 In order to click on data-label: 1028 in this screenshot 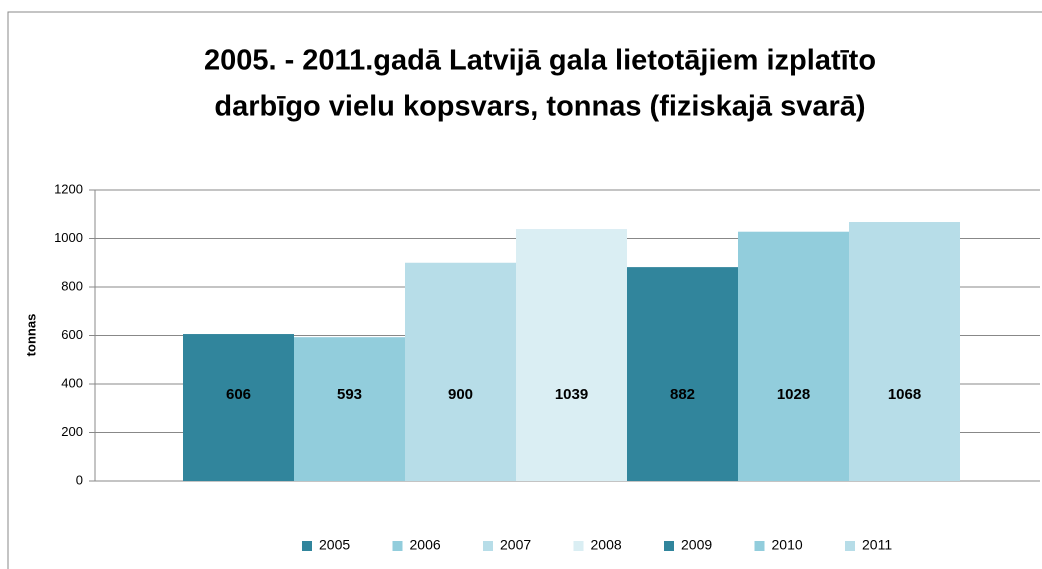, I will do `click(793, 394)`.